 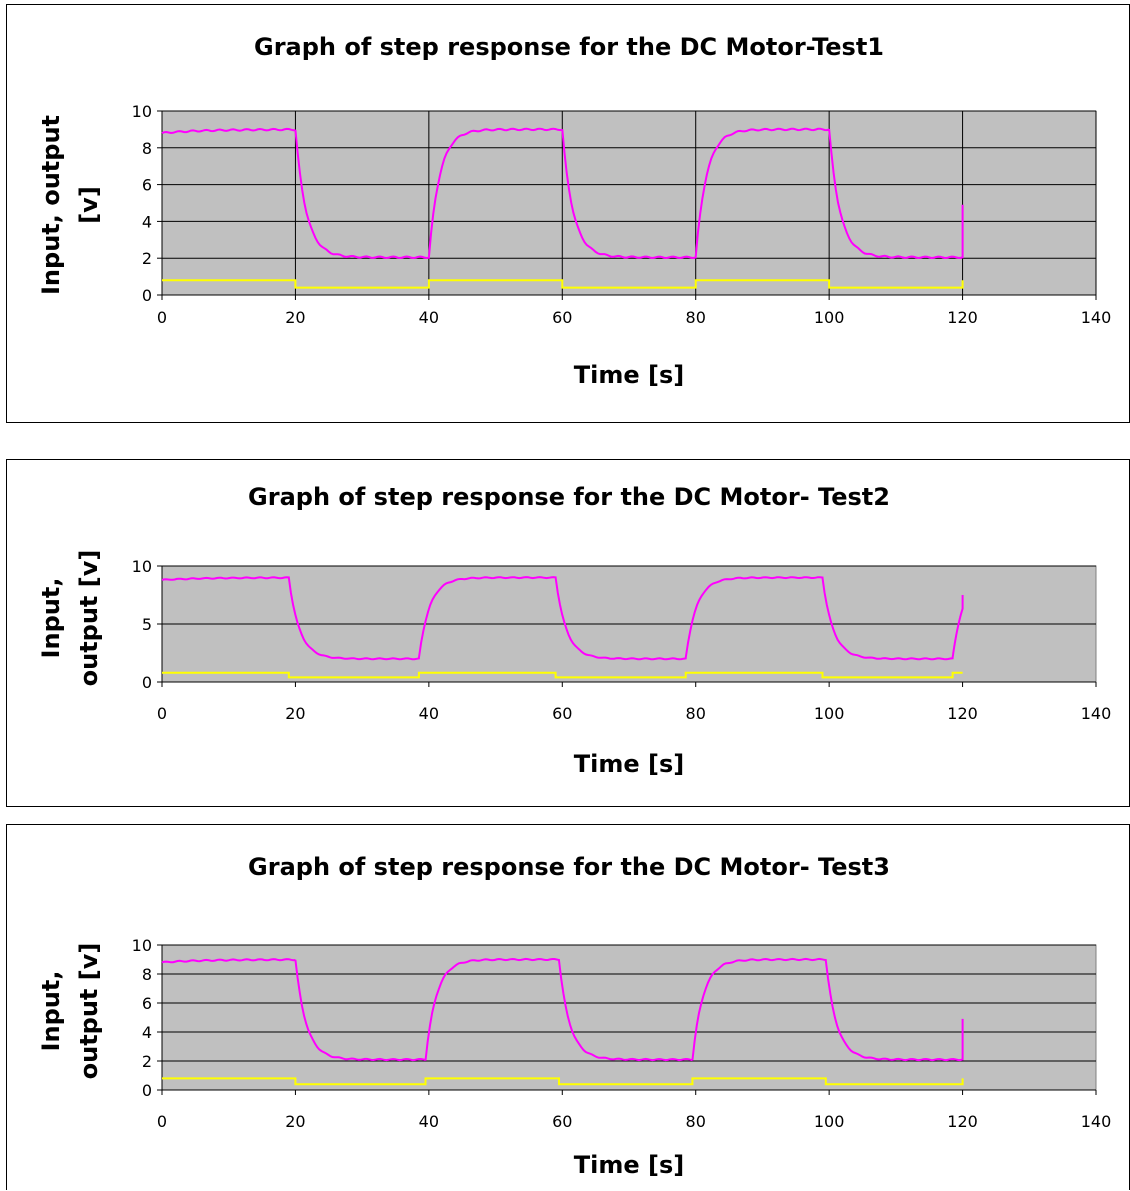 I want to click on y-axis-title: [v], so click(x=89, y=205).